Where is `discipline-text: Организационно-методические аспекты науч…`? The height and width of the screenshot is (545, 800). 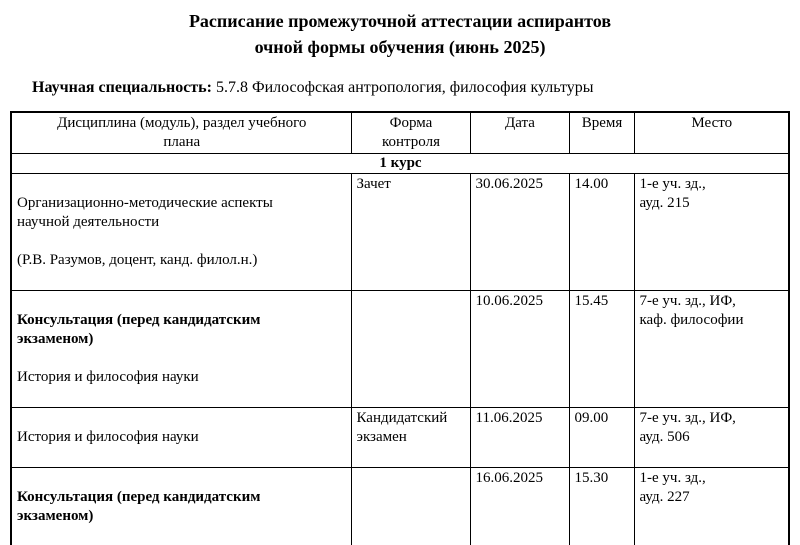 discipline-text: Организационно-методические аспекты науч… is located at coordinates (145, 212).